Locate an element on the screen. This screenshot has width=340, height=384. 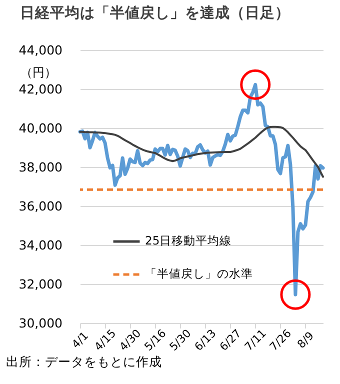
chart-title: 日経平均は「半値戻し」を達成（日足） is located at coordinates (155, 13).